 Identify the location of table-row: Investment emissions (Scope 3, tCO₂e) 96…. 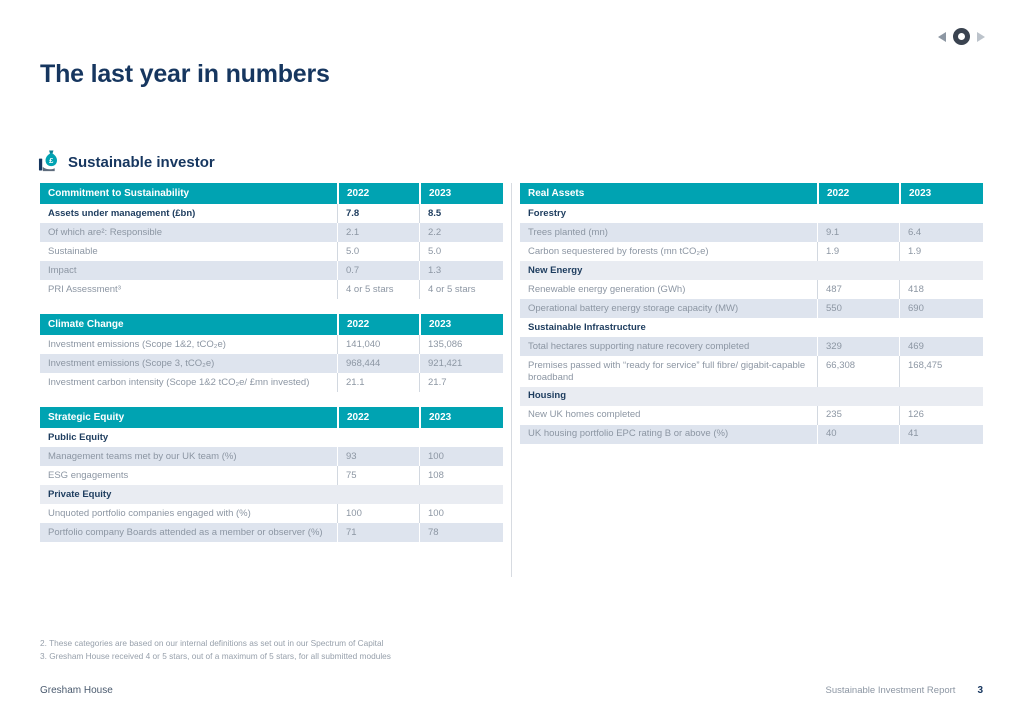
(271, 363).